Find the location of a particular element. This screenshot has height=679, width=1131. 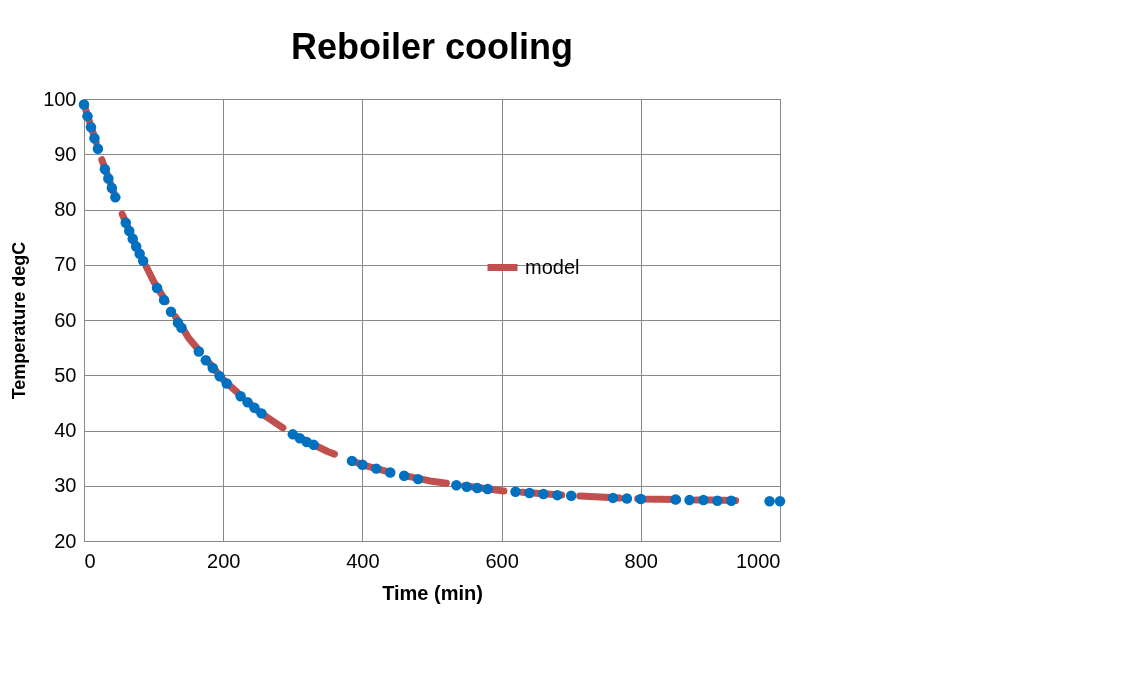

y-tick-label: 40 is located at coordinates (65, 430).